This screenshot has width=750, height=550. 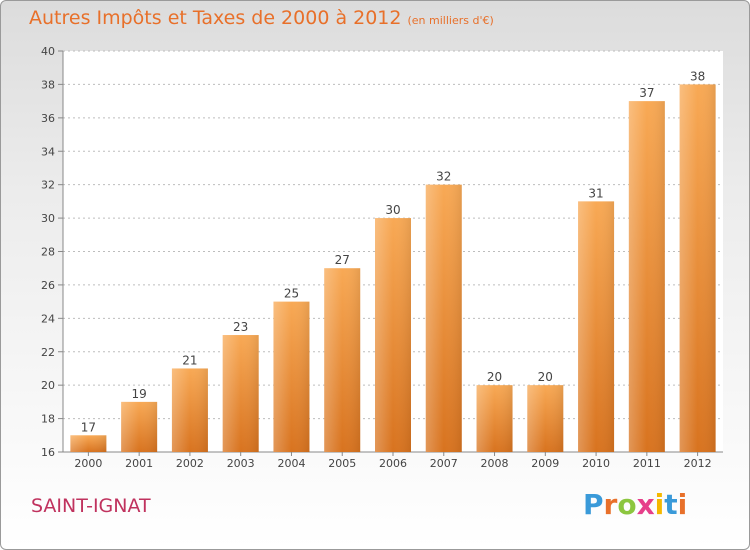 I want to click on x-tick-label: 2002, so click(x=190, y=463).